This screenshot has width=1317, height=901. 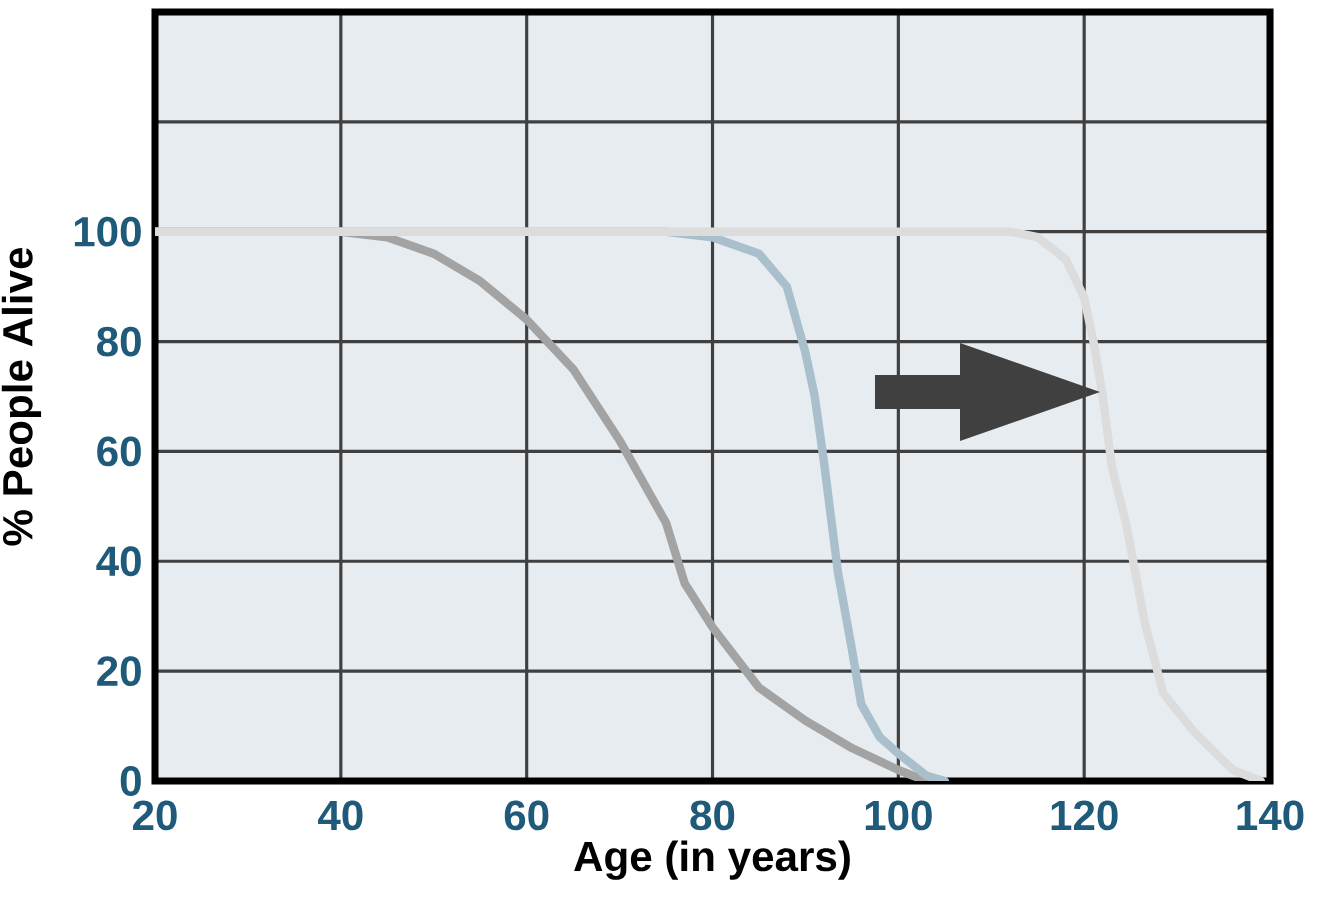 I want to click on x-tick-label: 140, so click(x=1270, y=815).